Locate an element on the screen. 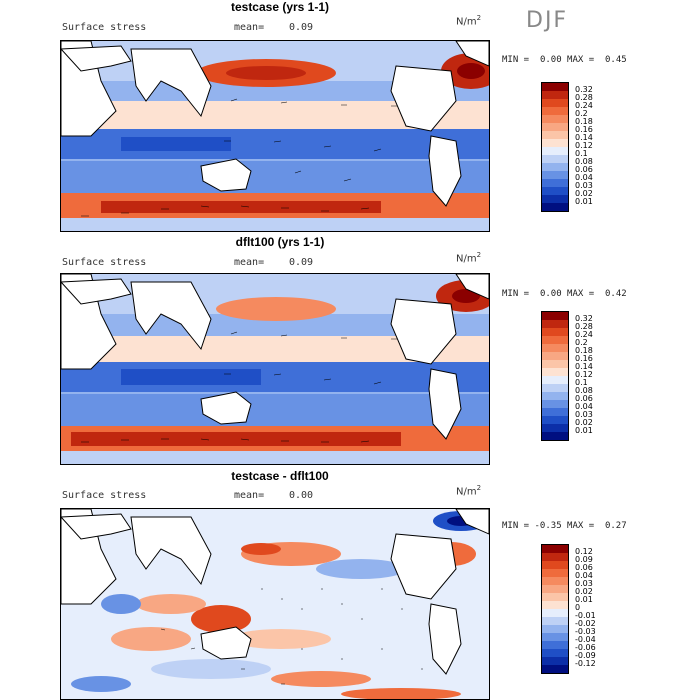 This screenshot has width=700, height=700. panel-3-mean-value: 0.00 is located at coordinates (301, 495).